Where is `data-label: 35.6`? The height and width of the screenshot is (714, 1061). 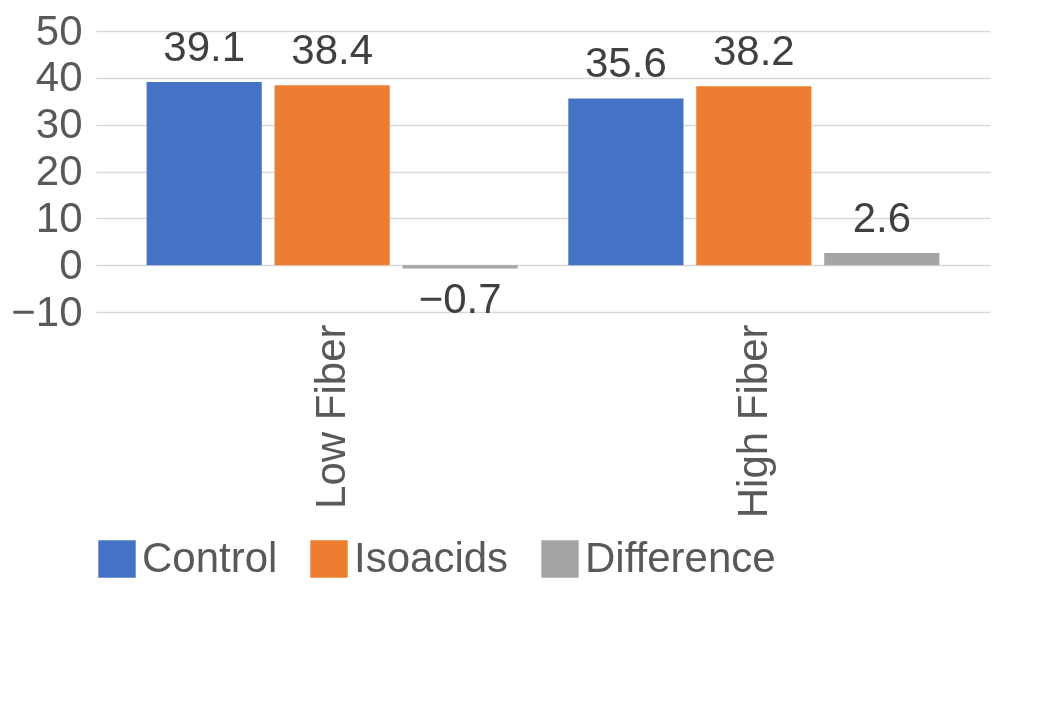 data-label: 35.6 is located at coordinates (626, 63).